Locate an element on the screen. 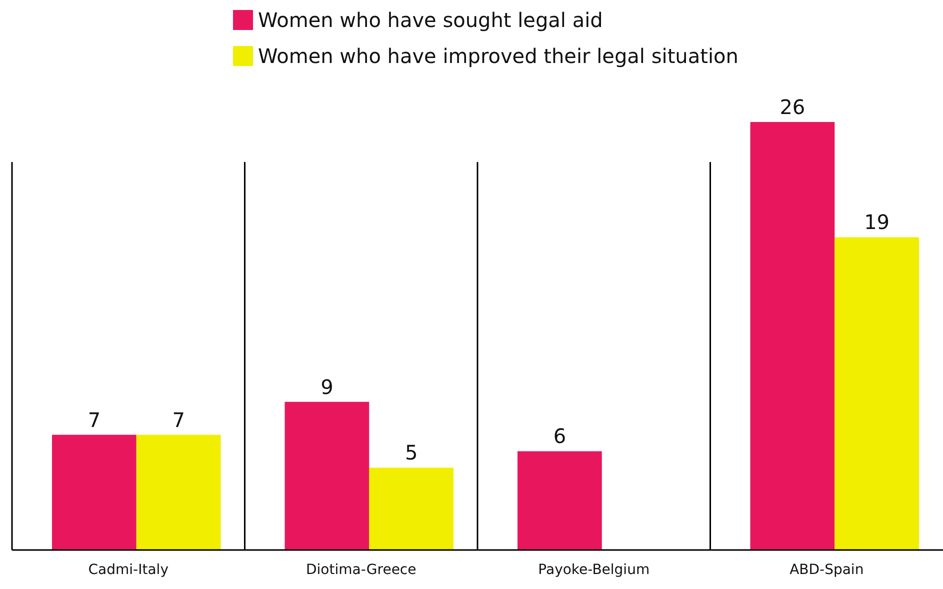 The image size is (943, 589). x-tick-label: ABD-Spain is located at coordinates (827, 570).